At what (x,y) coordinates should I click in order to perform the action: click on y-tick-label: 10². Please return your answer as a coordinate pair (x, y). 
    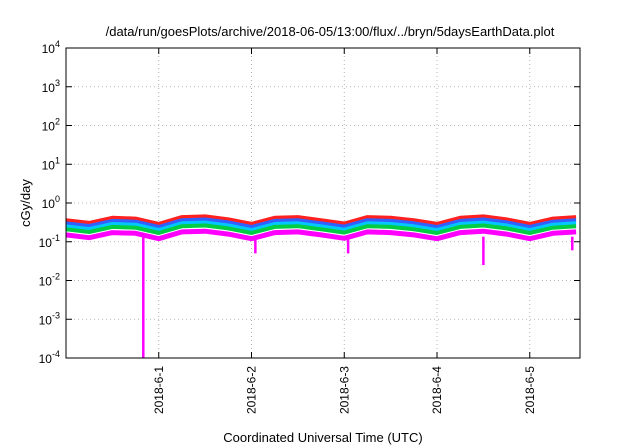
    Looking at the image, I should click on (51, 125).